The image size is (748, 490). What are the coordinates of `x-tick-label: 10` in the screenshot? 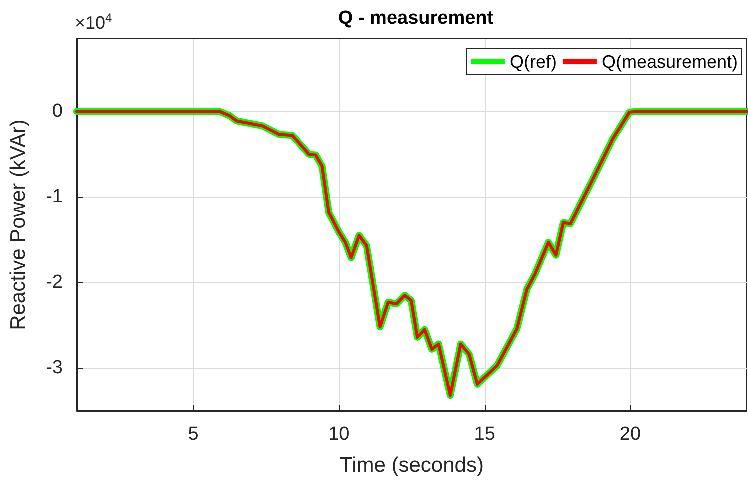 It's located at (339, 434).